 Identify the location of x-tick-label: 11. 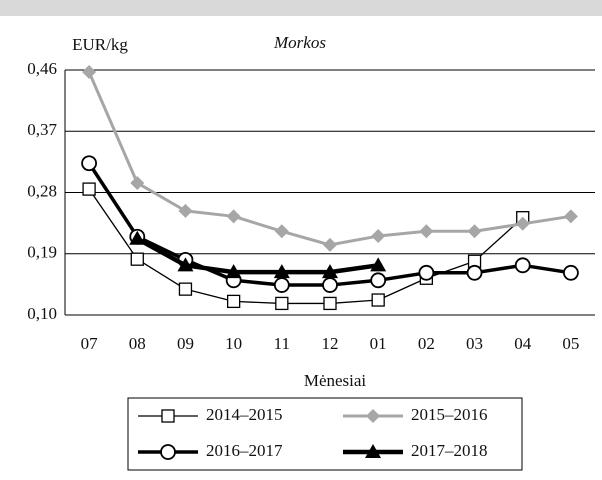
(282, 343).